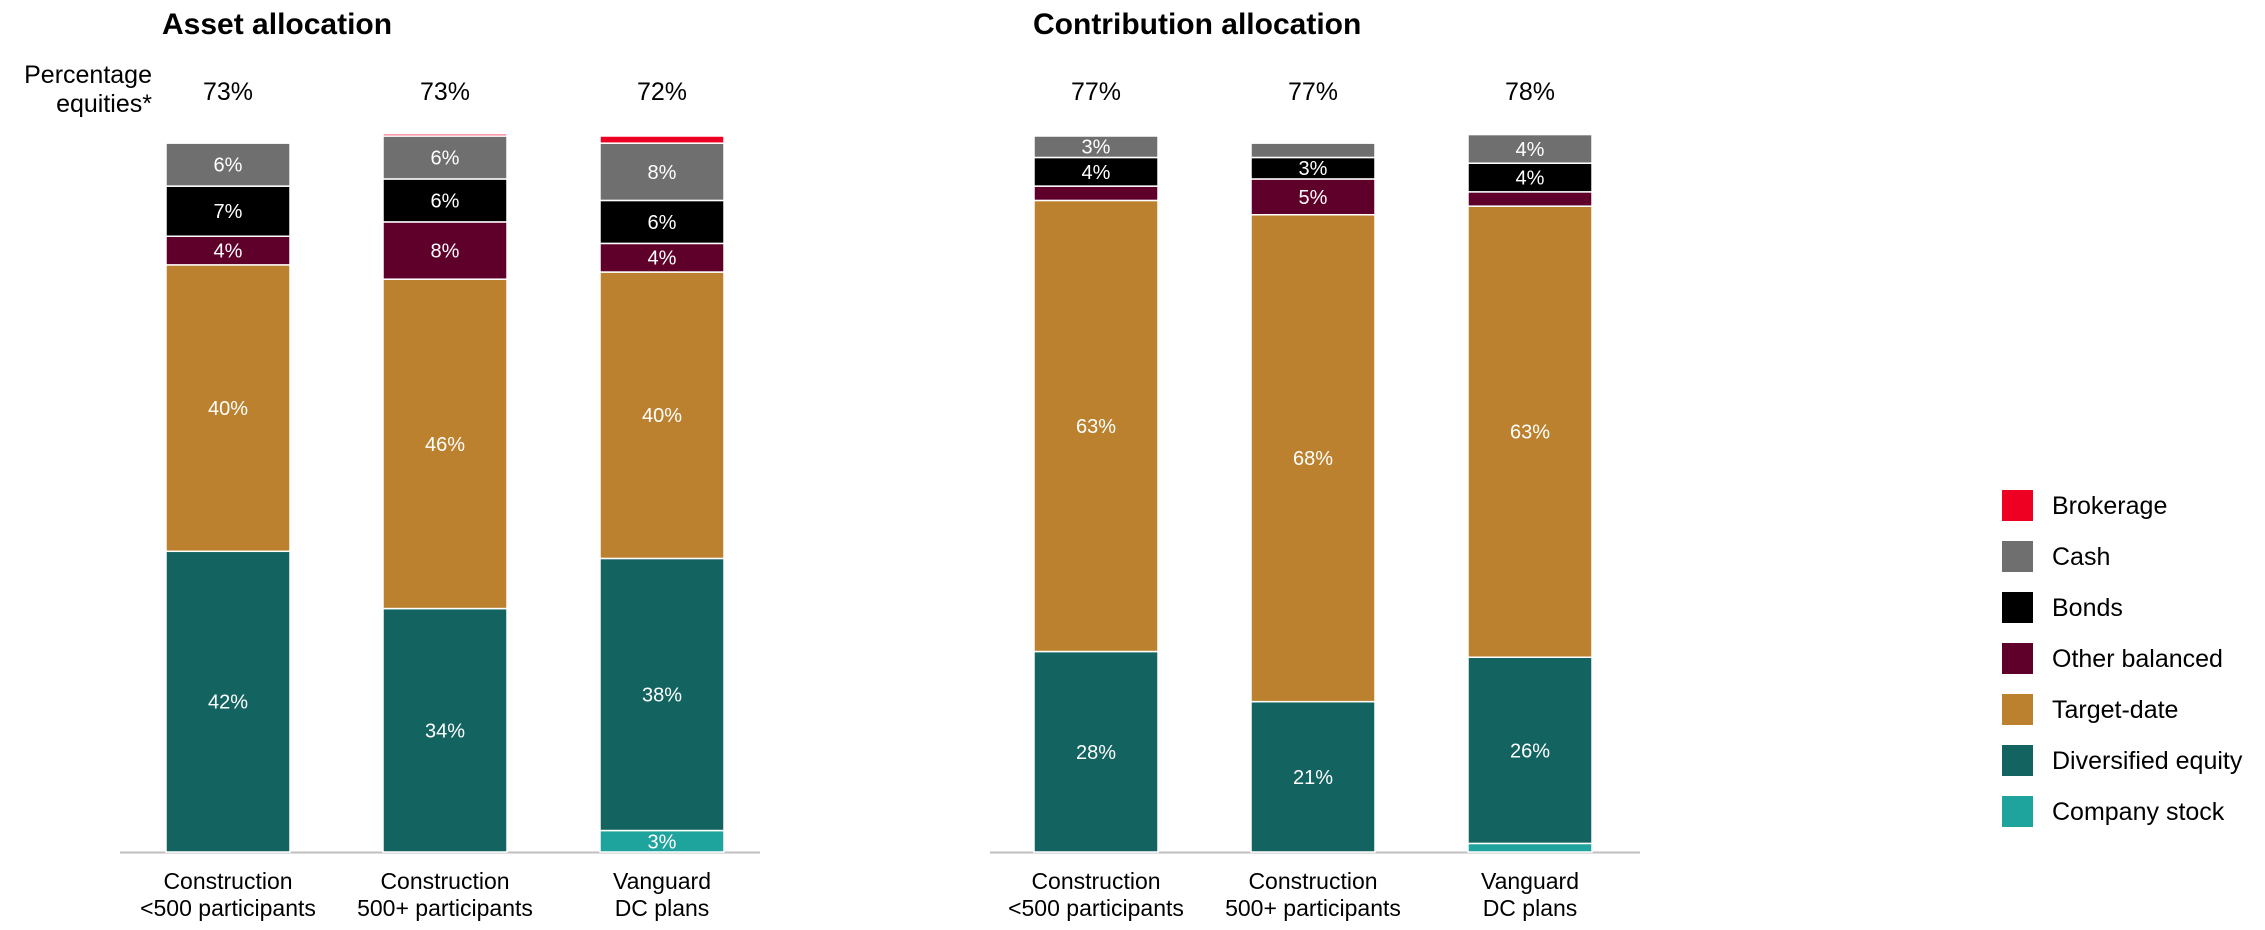 The height and width of the screenshot is (930, 2265). Describe the element at coordinates (88, 75) in the screenshot. I see `percentage-equities-label-line1: Percentage` at that location.